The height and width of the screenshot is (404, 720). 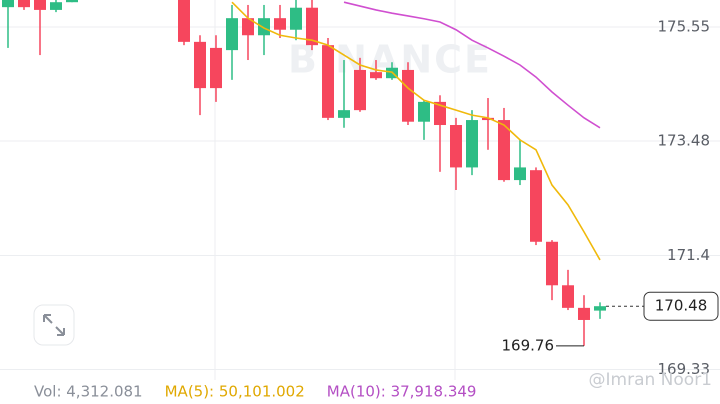 I want to click on y-tick-label: 169.33, so click(x=684, y=369).